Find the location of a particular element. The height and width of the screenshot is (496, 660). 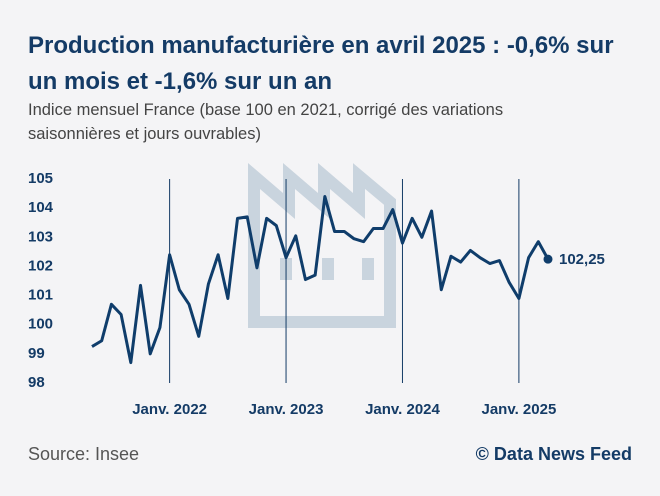

x-tick-label: Janv. 2024 is located at coordinates (402, 409).